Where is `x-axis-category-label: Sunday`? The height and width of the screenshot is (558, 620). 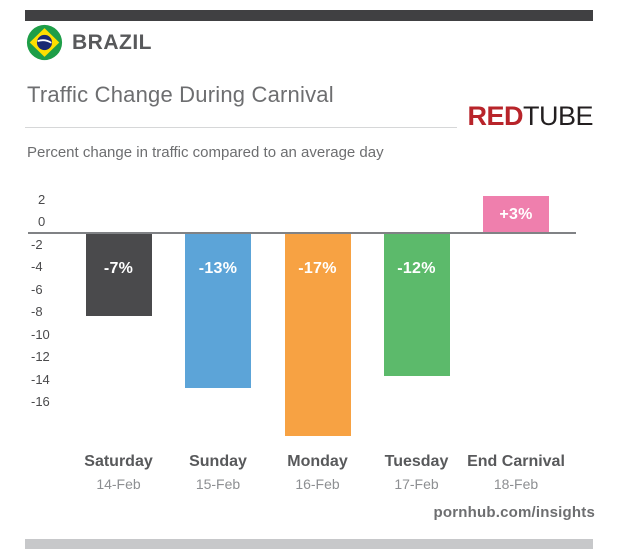 x-axis-category-label: Sunday is located at coordinates (218, 461).